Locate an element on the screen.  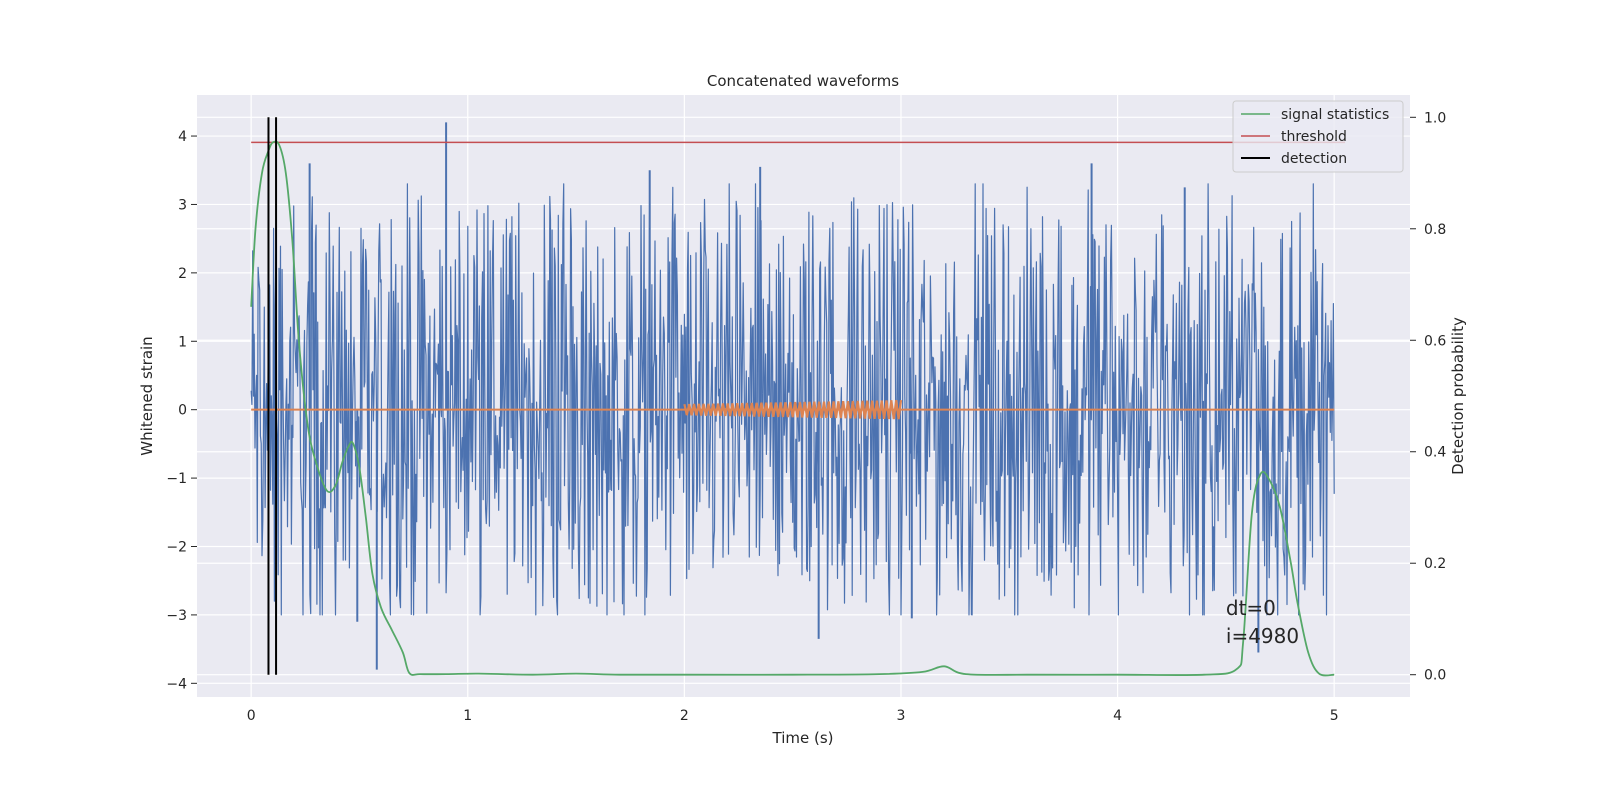
legend-box is located at coordinates (1318, 136).